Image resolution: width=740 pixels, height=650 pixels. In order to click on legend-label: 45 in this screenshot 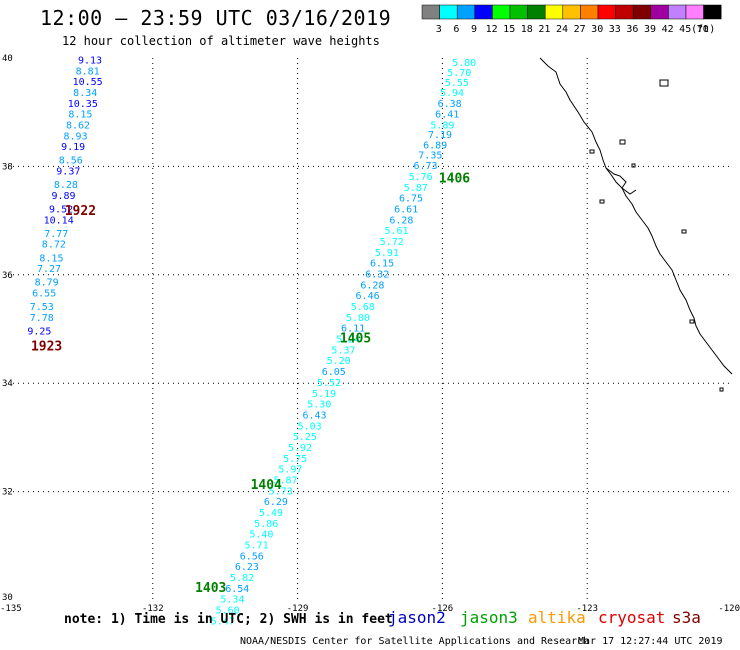, I will do `click(685, 29)`.